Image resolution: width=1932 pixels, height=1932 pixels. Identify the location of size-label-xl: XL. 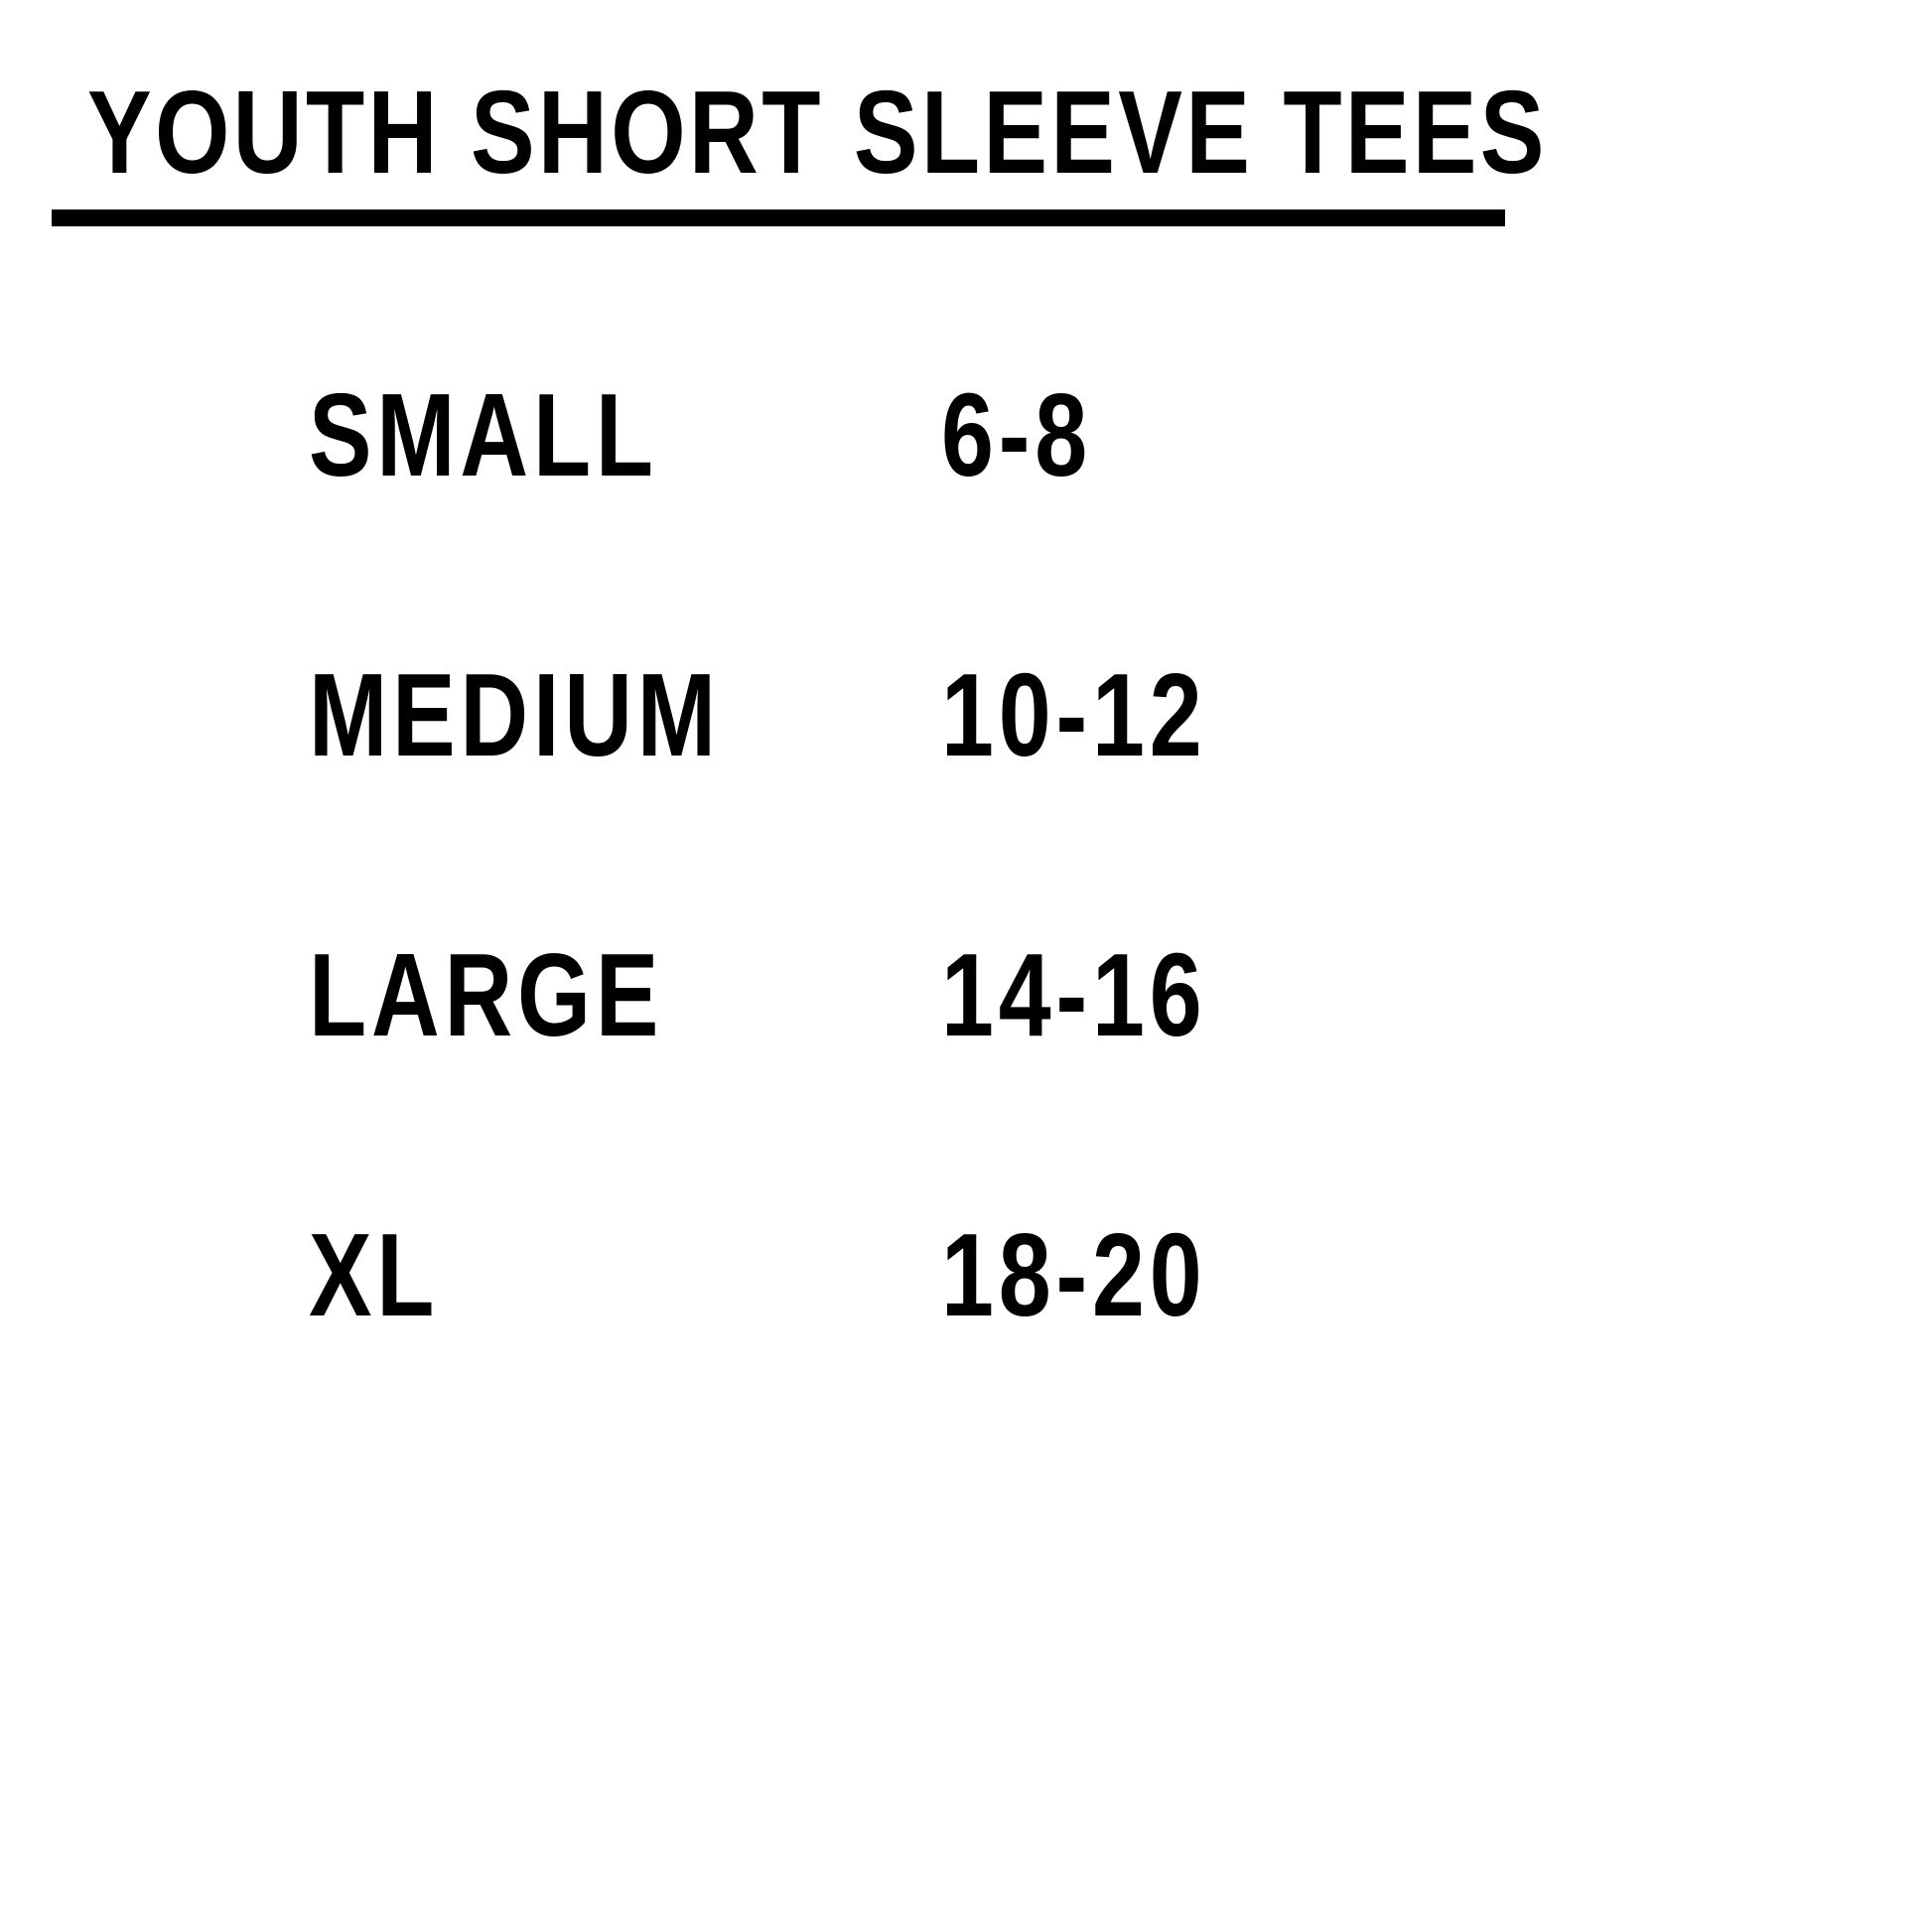
(375, 1275).